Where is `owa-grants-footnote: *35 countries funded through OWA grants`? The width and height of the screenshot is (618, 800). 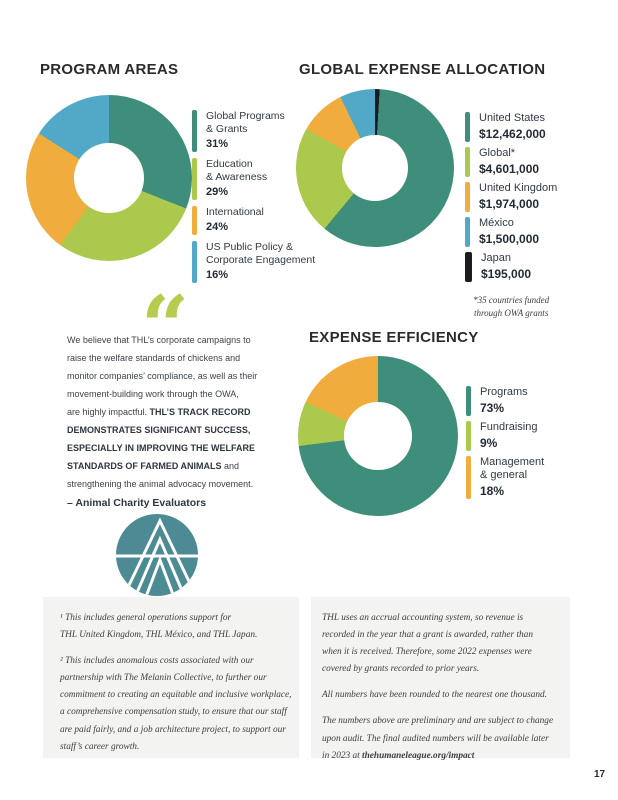
owa-grants-footnote: *35 countries funded through OWA grants is located at coordinates (511, 306).